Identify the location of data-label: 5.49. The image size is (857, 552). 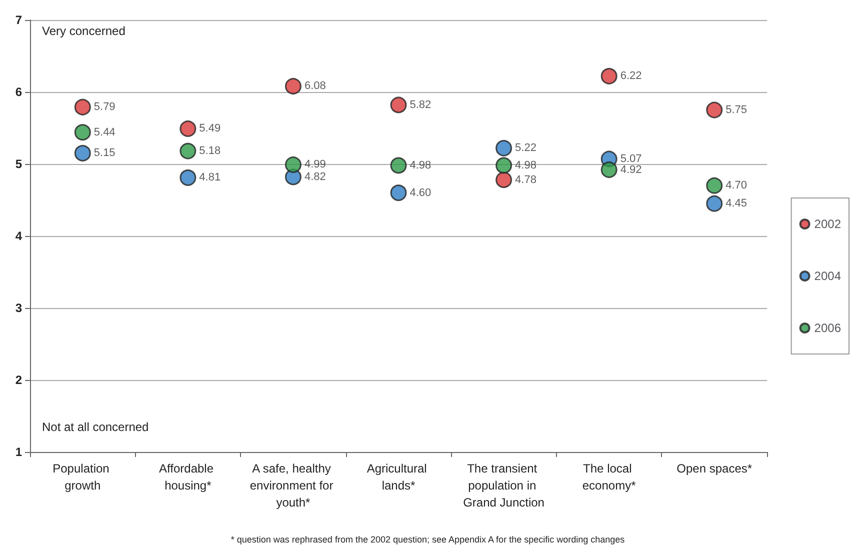
(210, 128).